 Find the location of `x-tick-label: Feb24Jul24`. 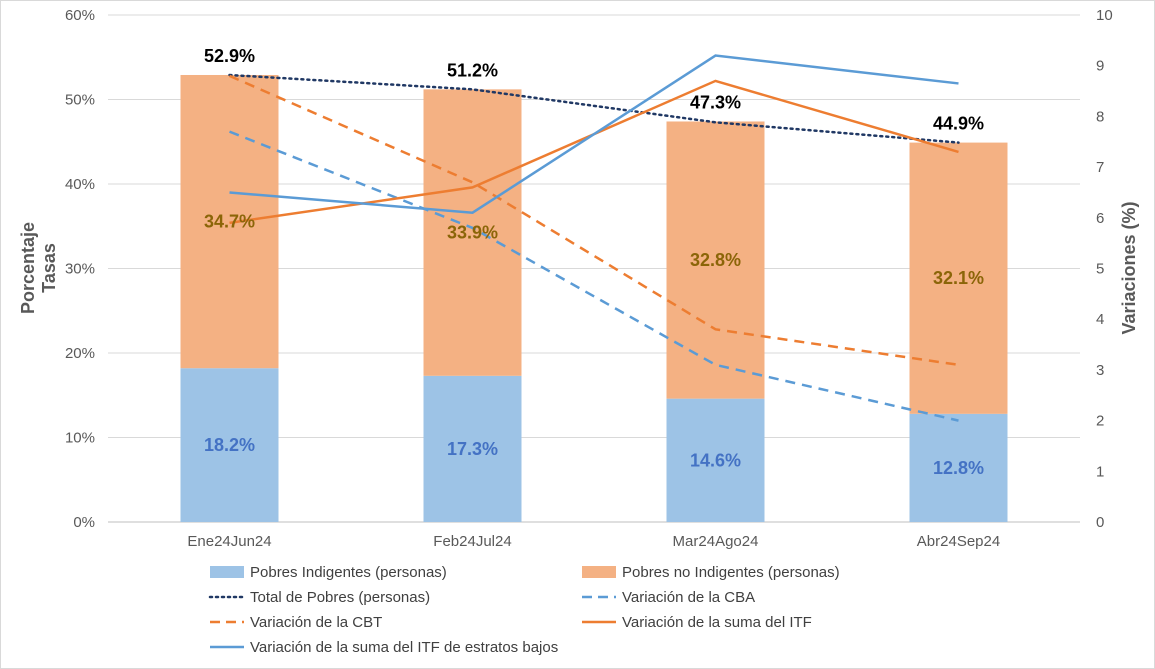

x-tick-label: Feb24Jul24 is located at coordinates (472, 541).